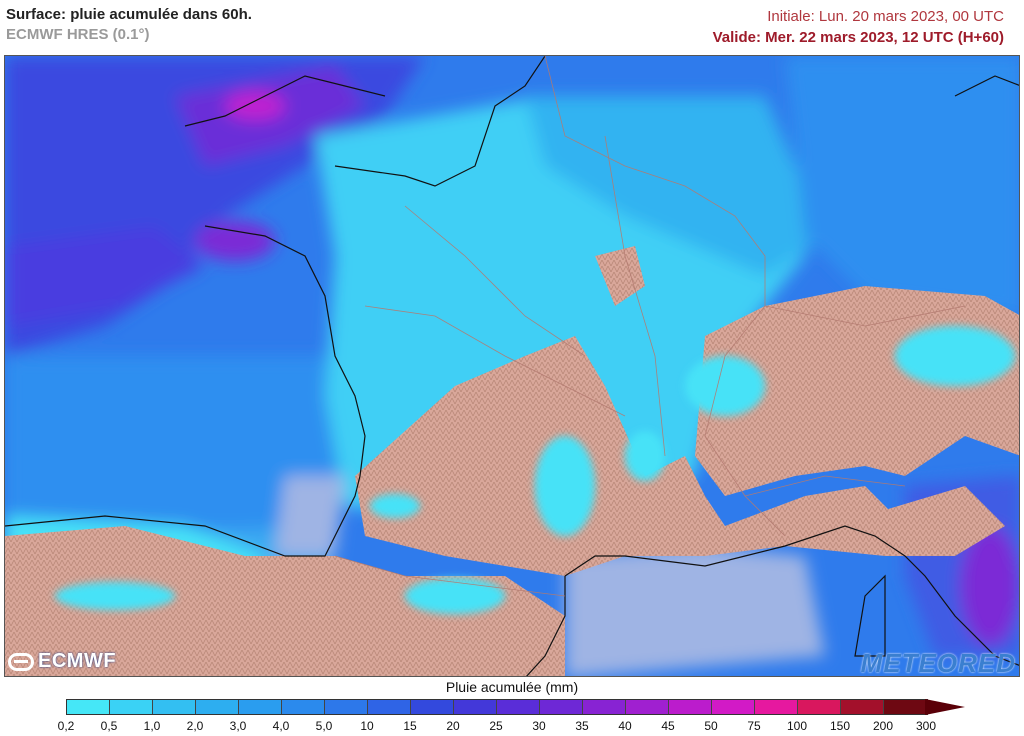 The image size is (1024, 736). Describe the element at coordinates (945, 707) in the screenshot. I see `legend-overflow-arrow` at that location.